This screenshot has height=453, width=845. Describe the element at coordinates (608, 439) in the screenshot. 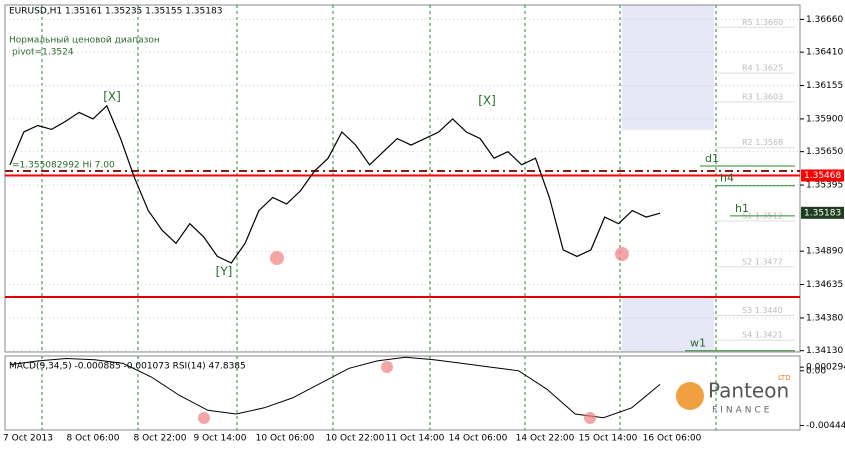

I see `x-tick-label: 15 Oct 14:00` at that location.